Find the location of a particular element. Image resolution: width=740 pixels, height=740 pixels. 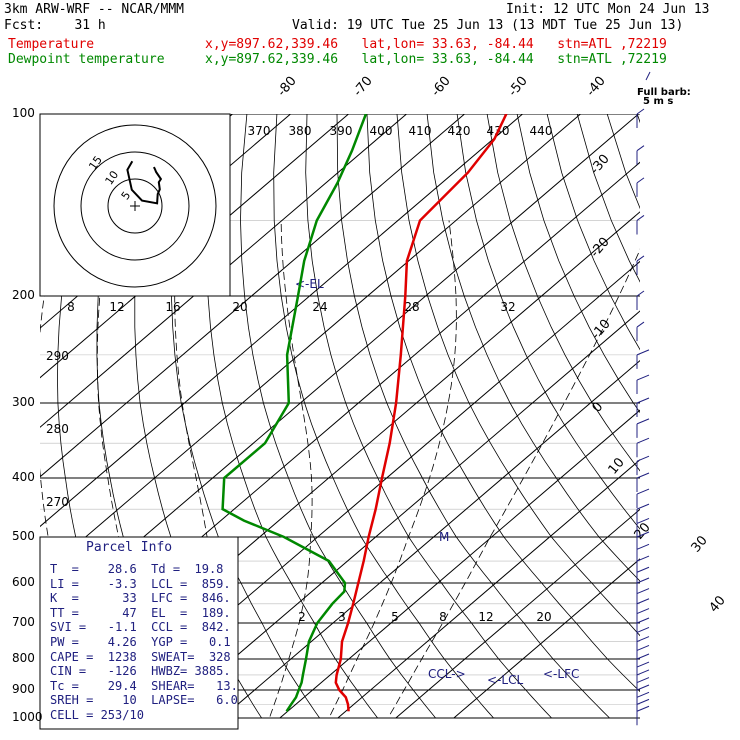

isotherm-label: 10 is located at coordinates (617, 466).